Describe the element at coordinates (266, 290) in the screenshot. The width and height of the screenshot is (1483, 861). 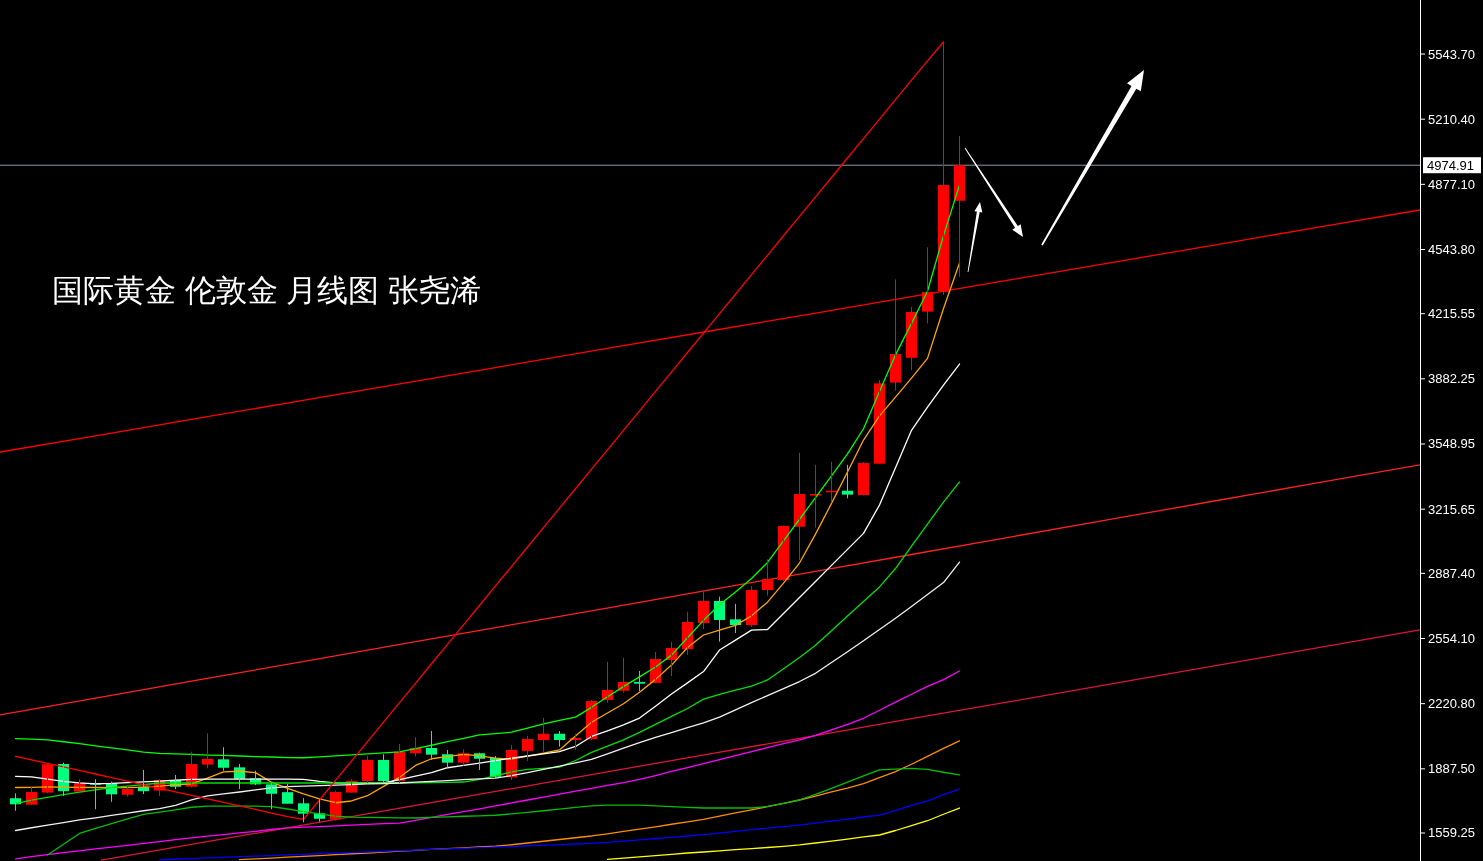
I see `text: 国际黄金 伦敦金 月线图 张尧浠` at that location.